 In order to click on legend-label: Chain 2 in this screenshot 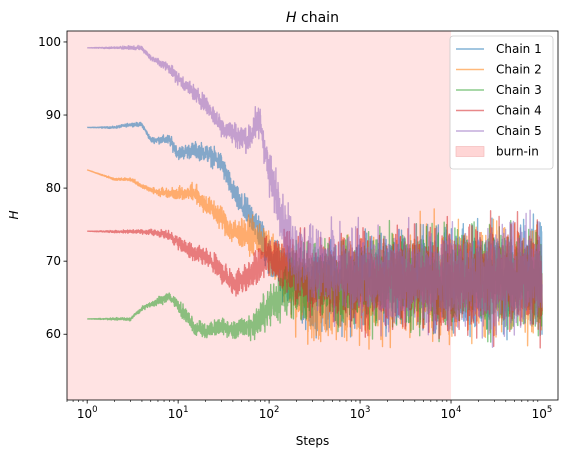, I will do `click(519, 70)`.